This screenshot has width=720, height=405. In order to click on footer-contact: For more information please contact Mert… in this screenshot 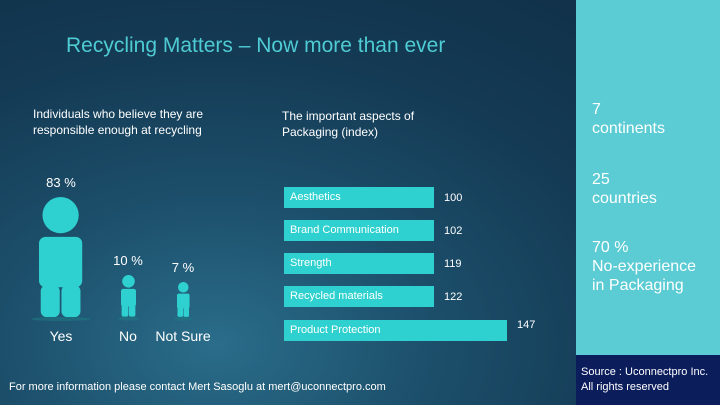, I will do `click(197, 387)`.